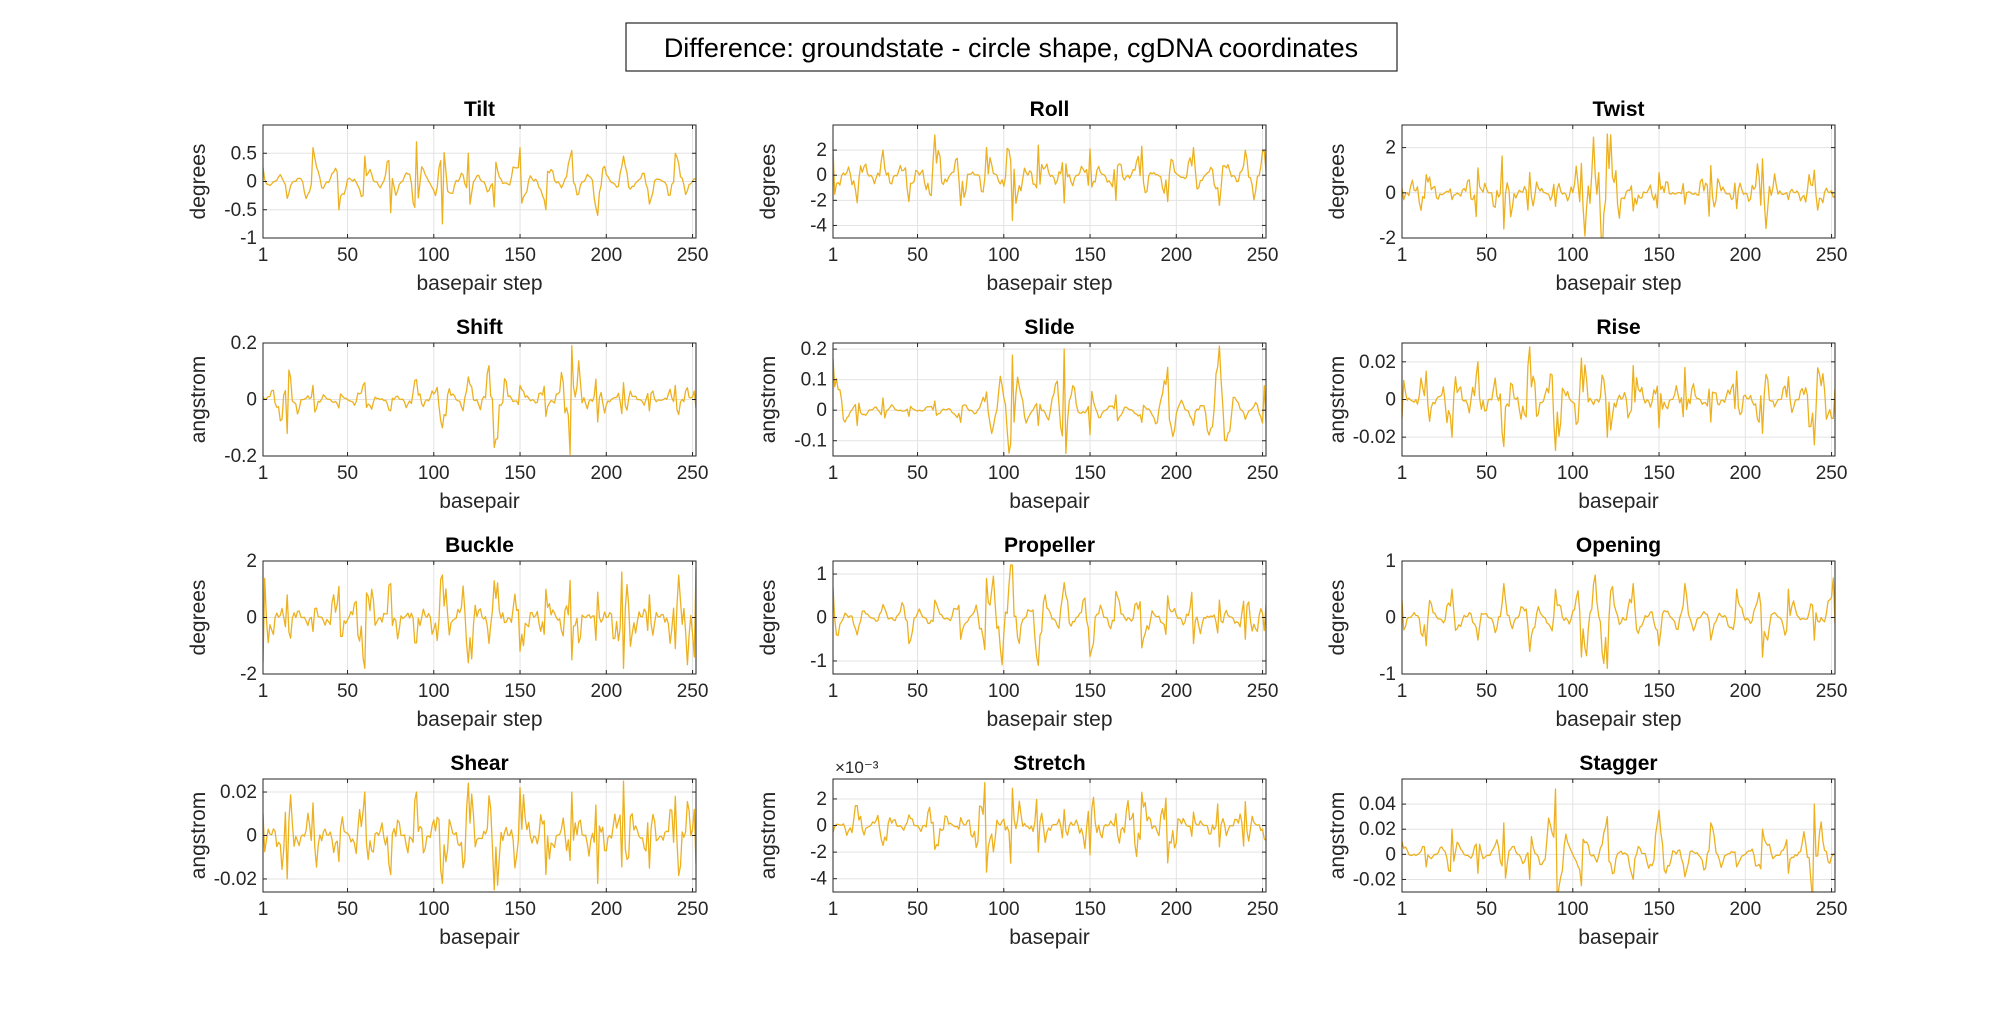 Image resolution: width=2000 pixels, height=1016 pixels. What do you see at coordinates (520, 691) in the screenshot?
I see `chart-buckle-xtick-label-3: 150` at bounding box center [520, 691].